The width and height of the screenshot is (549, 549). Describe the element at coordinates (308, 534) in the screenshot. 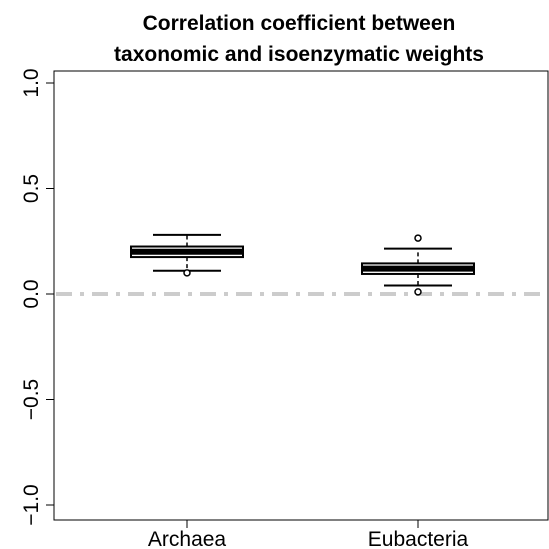

I see `x-axis: Archaea Eubacteria` at that location.